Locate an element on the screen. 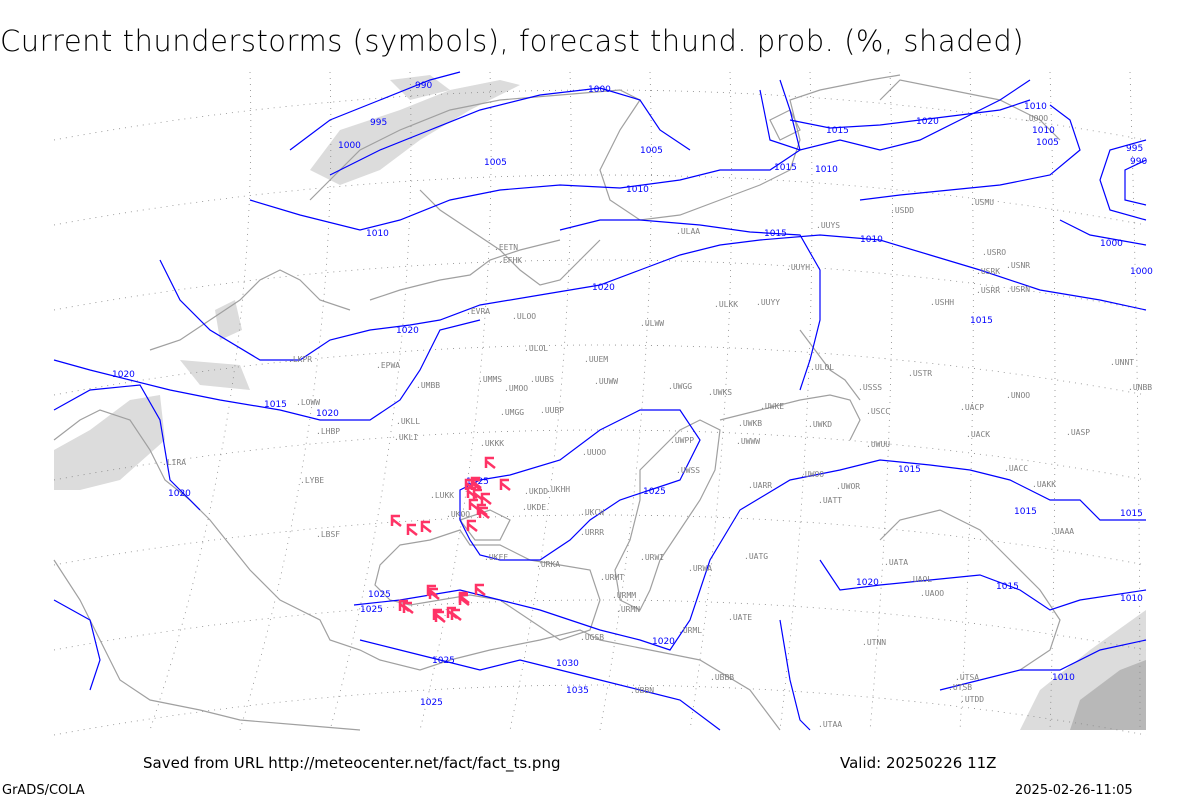 The height and width of the screenshot is (800, 1200). station-label: .EPWA is located at coordinates (388, 365).